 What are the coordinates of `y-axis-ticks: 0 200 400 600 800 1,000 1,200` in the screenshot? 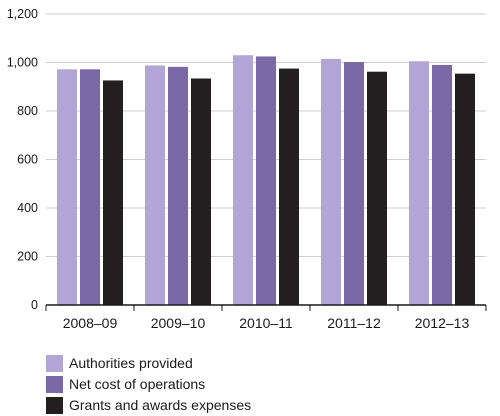 It's located at (22, 159).